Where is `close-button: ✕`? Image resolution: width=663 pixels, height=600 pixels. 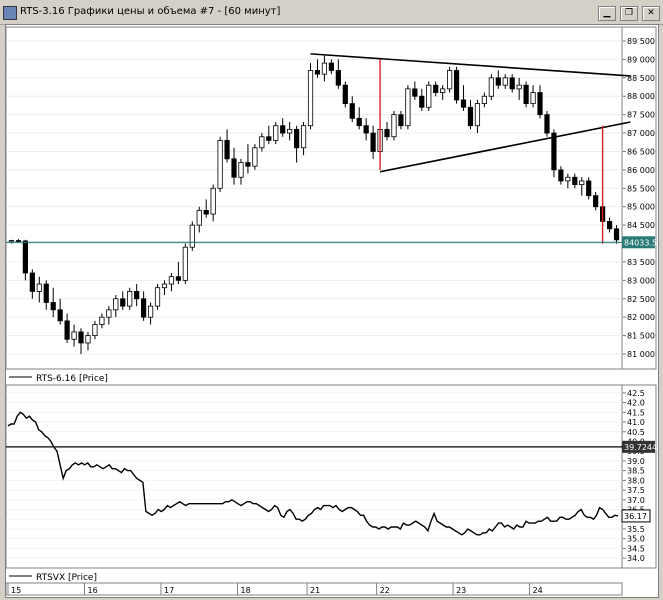 close-button: ✕ is located at coordinates (651, 13).